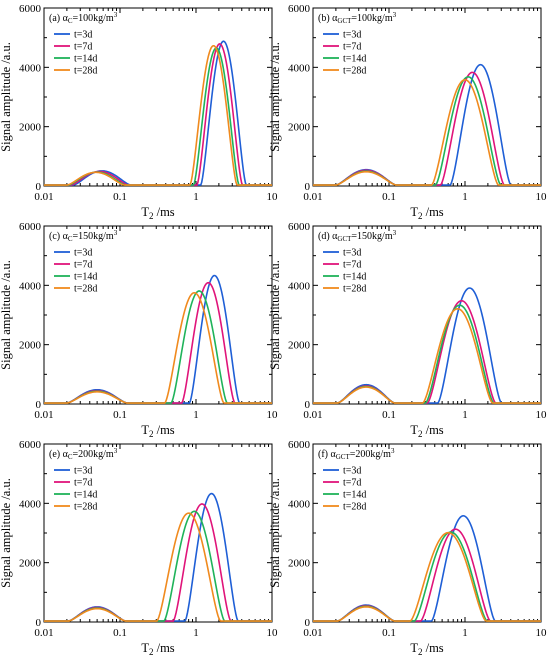 The image size is (550, 657). I want to click on panel-title: (d) αGCT=150kg/m3, so click(357, 236).